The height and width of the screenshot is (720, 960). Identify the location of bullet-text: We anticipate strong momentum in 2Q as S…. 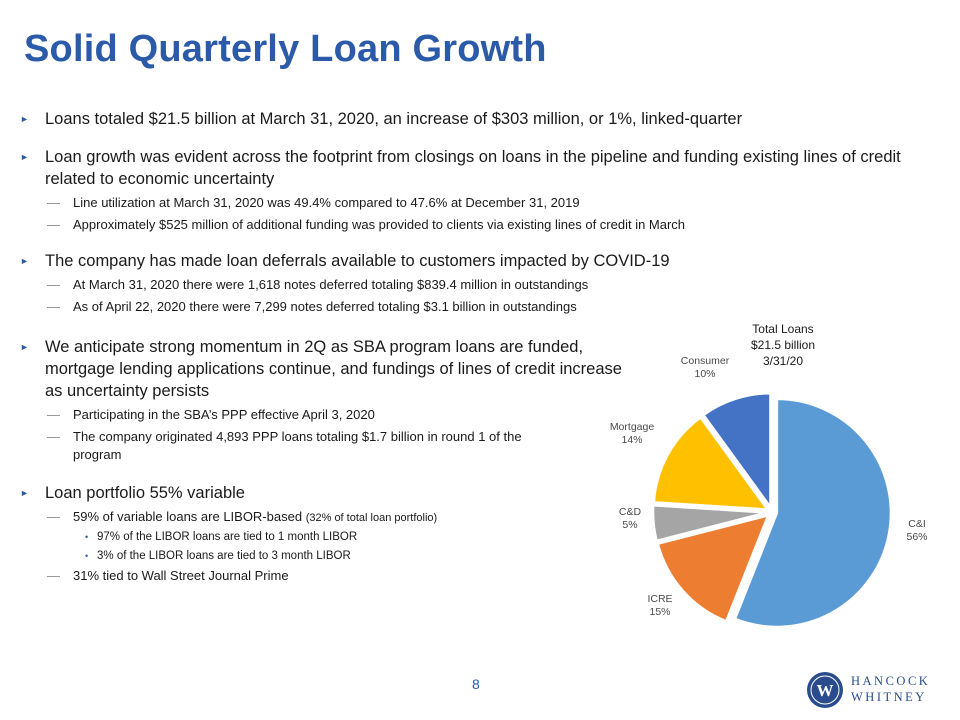
(333, 369).